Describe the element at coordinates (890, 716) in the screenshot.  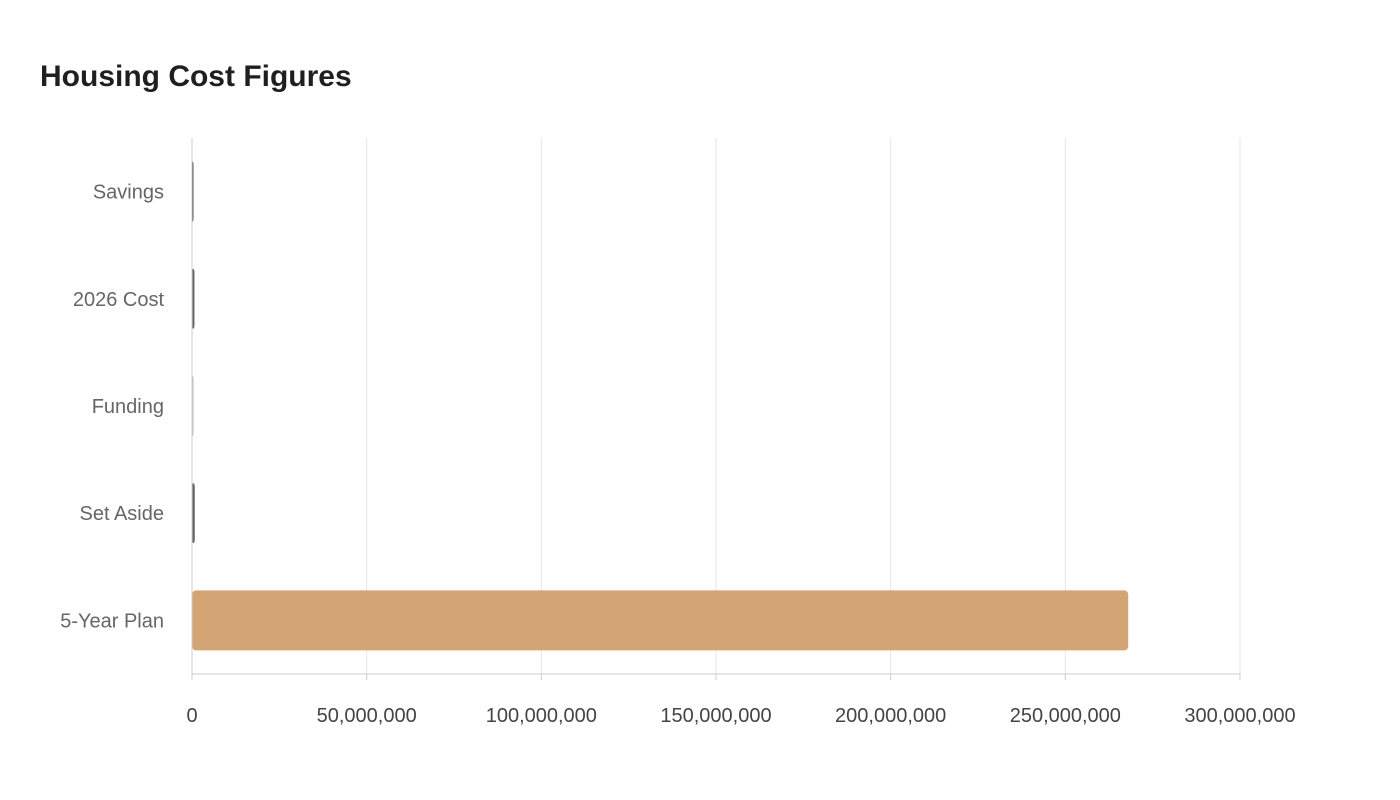
I see `x-tick-label: 200,000,000` at that location.